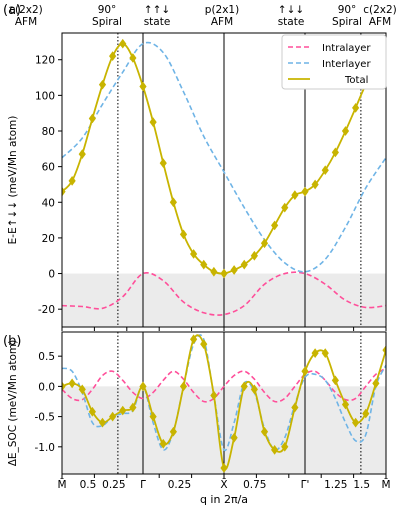 The height and width of the screenshot is (513, 403). I want to click on state-label-line2-5: Spiral, so click(347, 22).